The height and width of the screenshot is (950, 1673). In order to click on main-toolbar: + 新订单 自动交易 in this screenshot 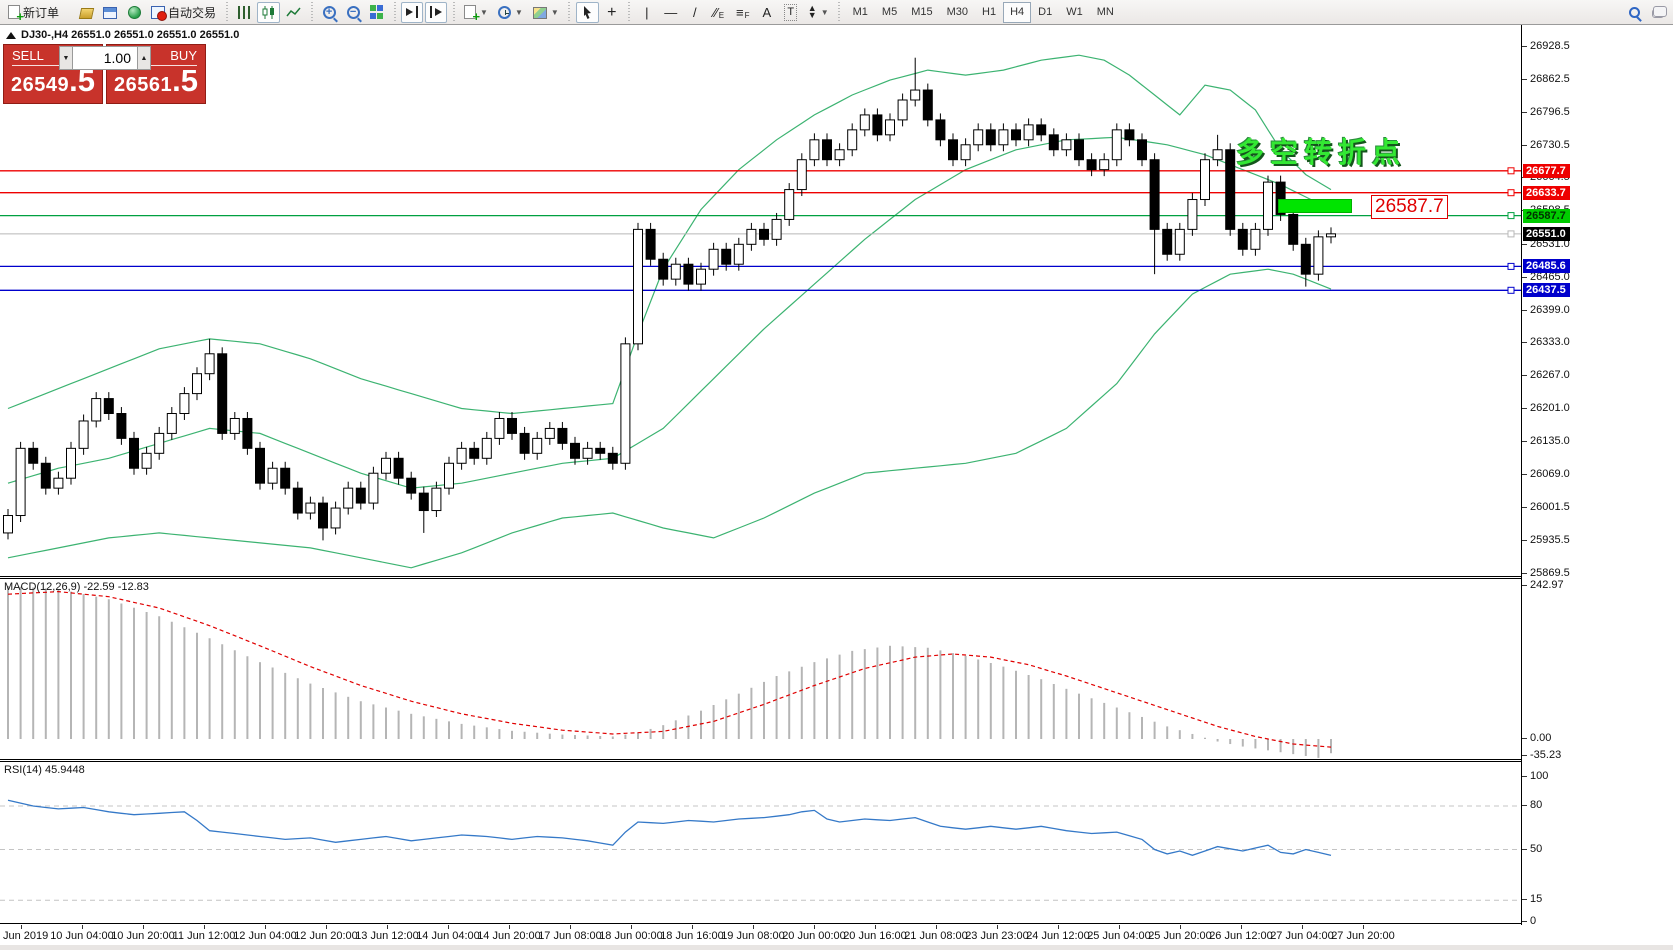, I will do `click(836, 12)`.